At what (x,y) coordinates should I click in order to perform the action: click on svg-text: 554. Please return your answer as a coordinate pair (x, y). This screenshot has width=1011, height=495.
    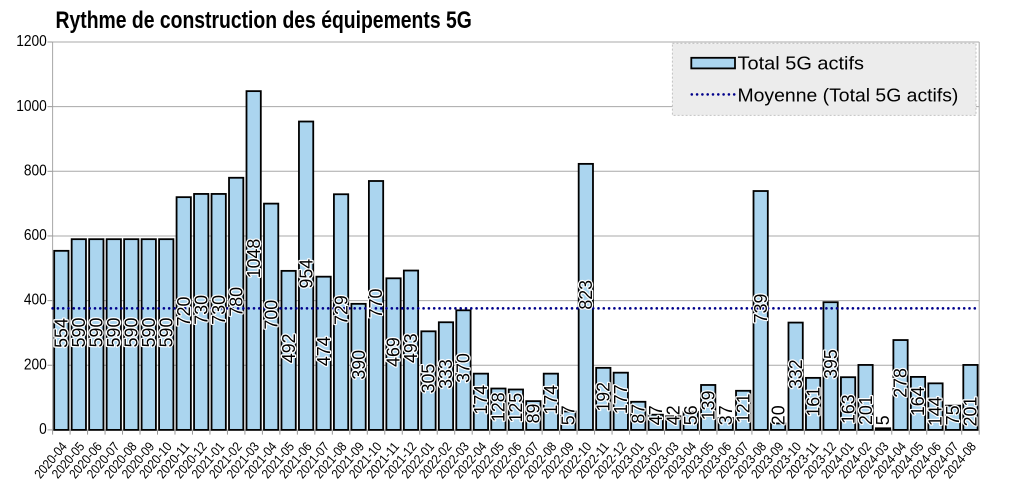
    Looking at the image, I should click on (61, 333).